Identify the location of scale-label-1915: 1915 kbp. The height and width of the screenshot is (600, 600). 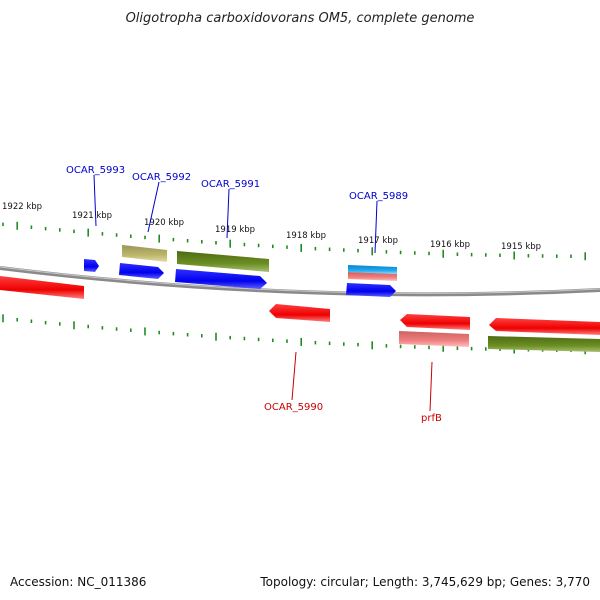
(521, 247).